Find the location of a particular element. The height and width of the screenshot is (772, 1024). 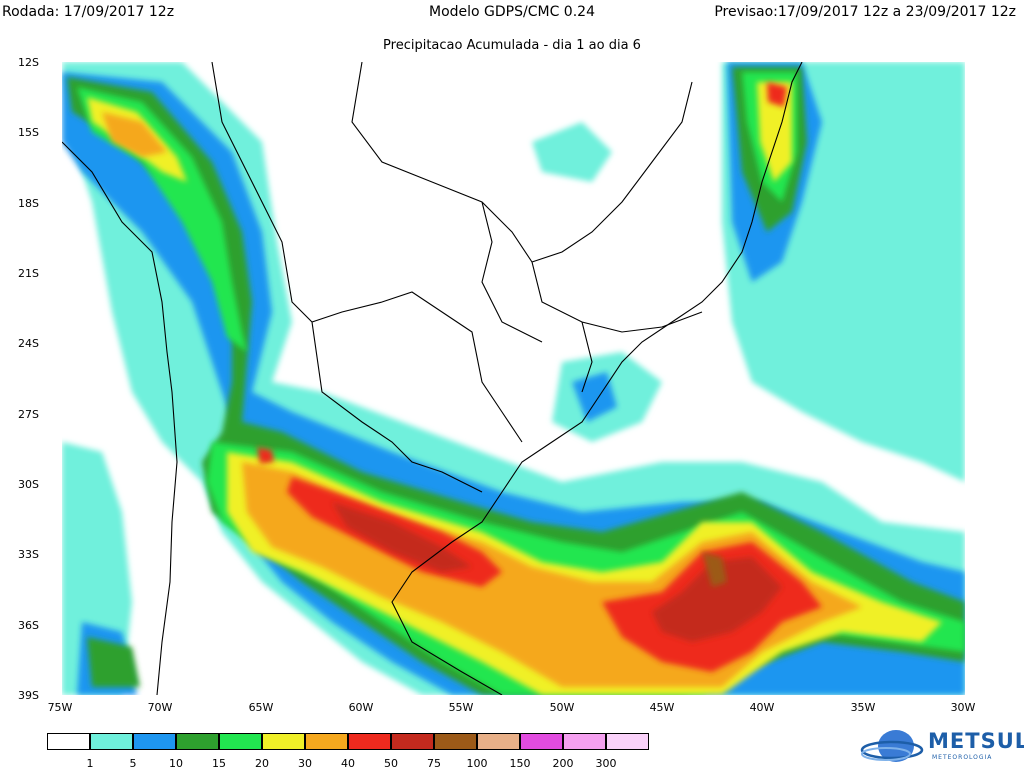

lon-label: 40W is located at coordinates (762, 707).